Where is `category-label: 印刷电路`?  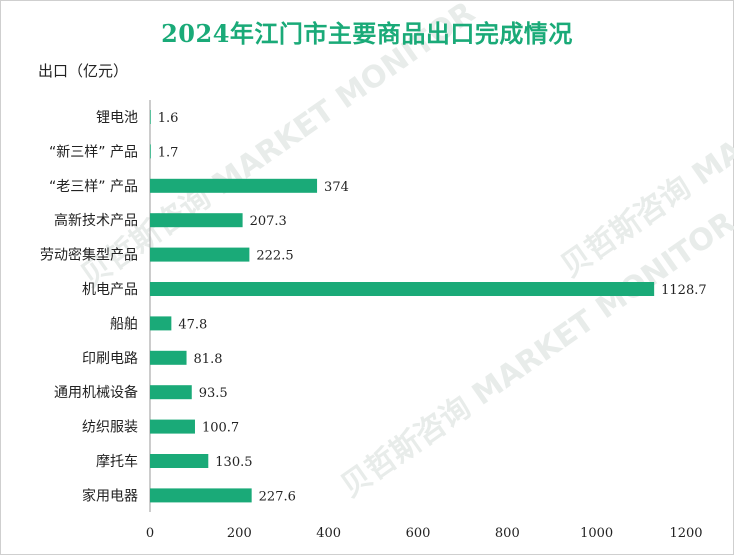 category-label: 印刷电路 is located at coordinates (110, 359).